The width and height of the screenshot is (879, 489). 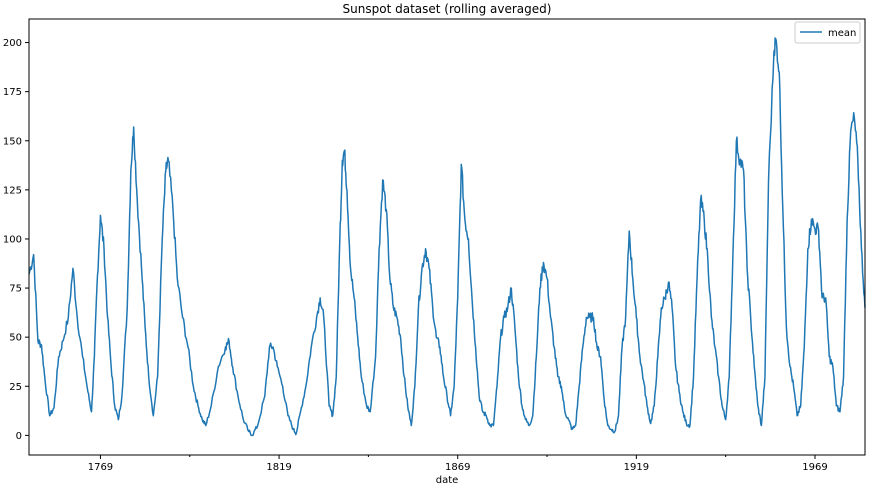 I want to click on y-tick-label: 100, so click(x=12, y=239).